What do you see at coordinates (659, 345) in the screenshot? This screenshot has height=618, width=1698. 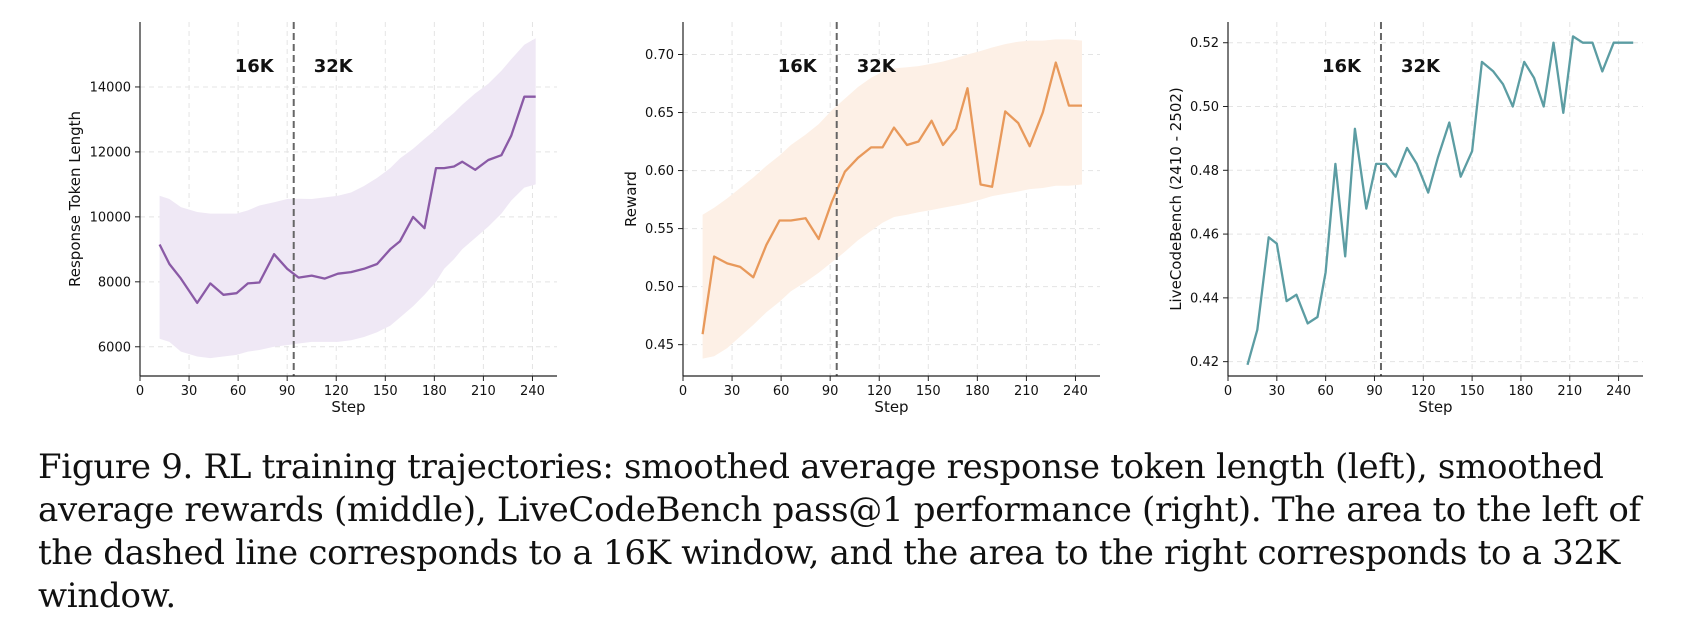 I see `y-tick-label: 0.45` at bounding box center [659, 345].